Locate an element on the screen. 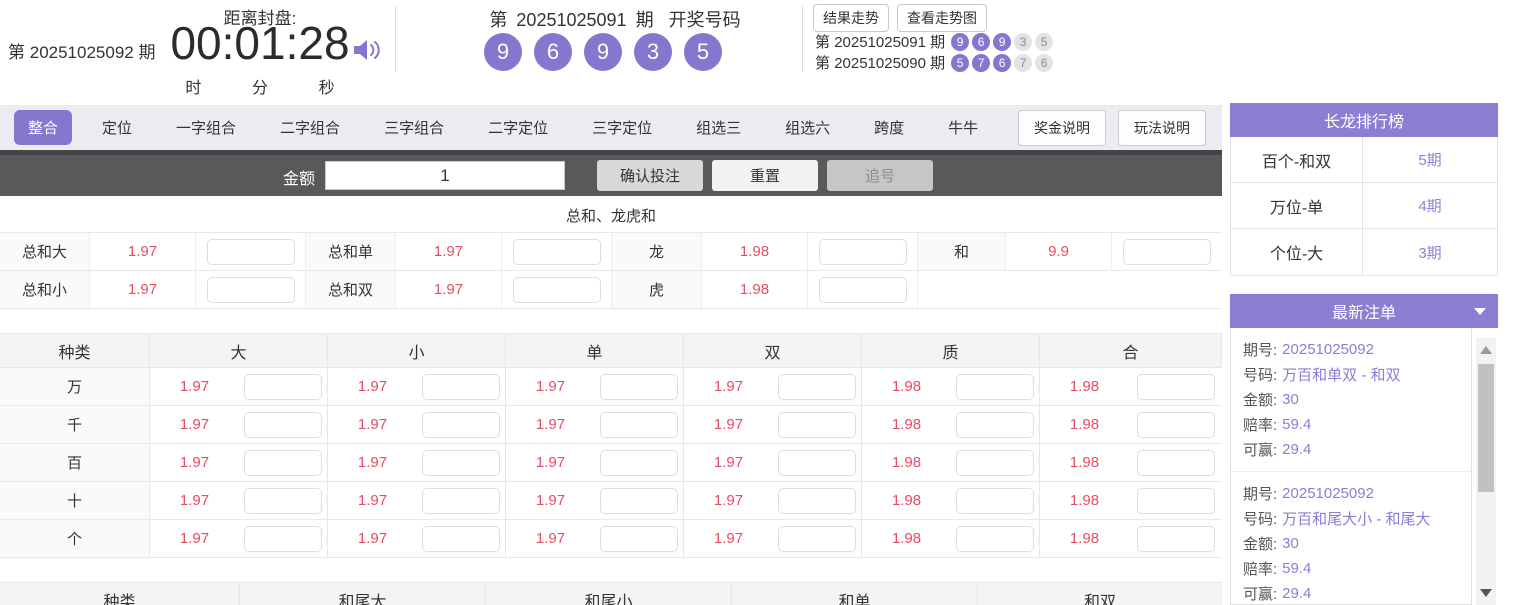  chase-number-button: 追号 is located at coordinates (880, 175).